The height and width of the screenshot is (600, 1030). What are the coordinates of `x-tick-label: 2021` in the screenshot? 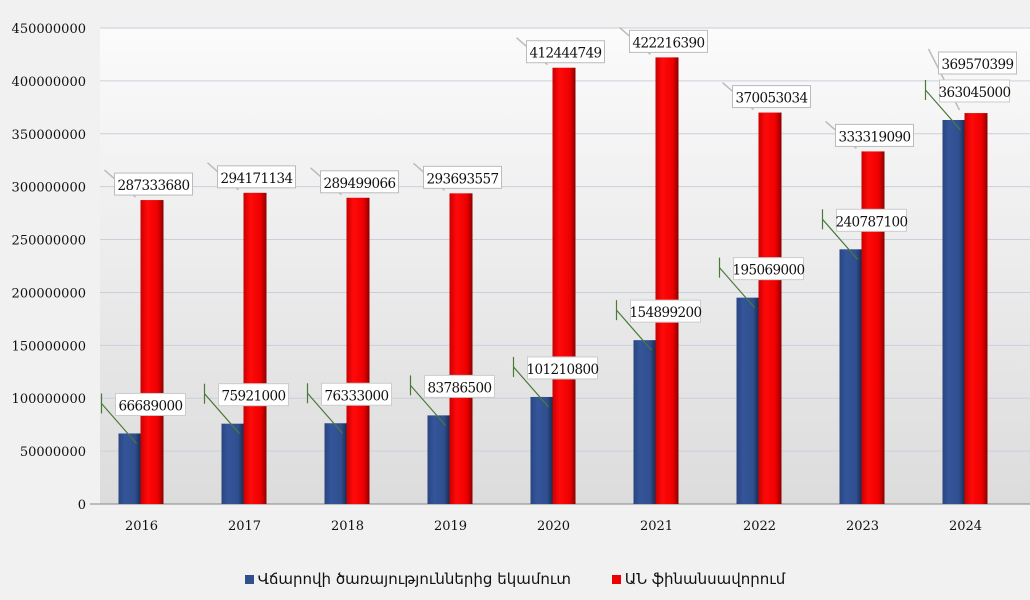 It's located at (656, 526).